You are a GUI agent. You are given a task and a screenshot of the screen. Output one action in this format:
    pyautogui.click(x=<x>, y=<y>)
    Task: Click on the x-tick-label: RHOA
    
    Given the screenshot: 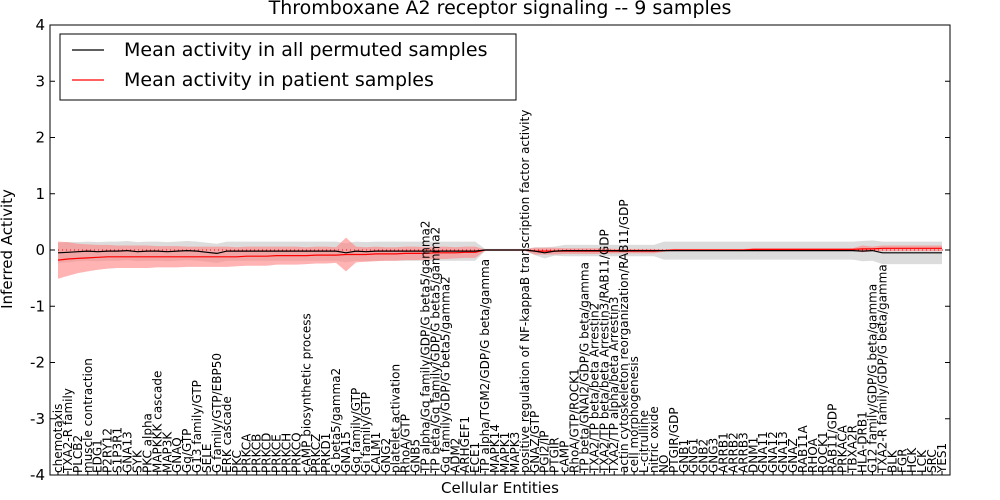 What is the action you would take?
    pyautogui.click(x=813, y=455)
    